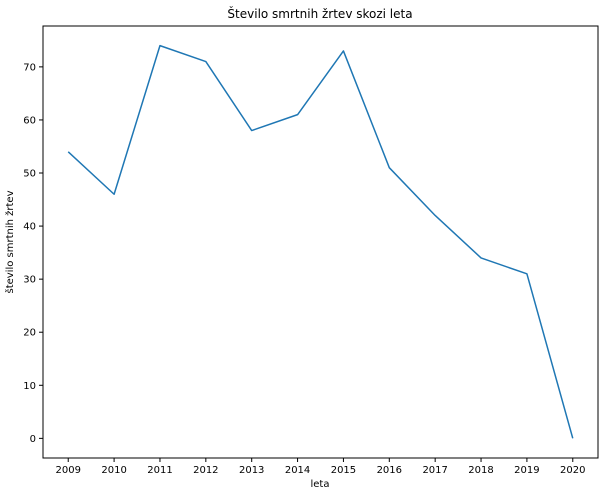  I want to click on x-tick-label: 2015, so click(343, 470).